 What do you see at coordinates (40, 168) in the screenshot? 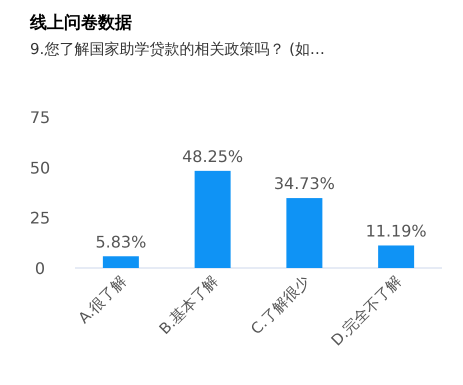
I see `y-tick-label: 50` at bounding box center [40, 168].